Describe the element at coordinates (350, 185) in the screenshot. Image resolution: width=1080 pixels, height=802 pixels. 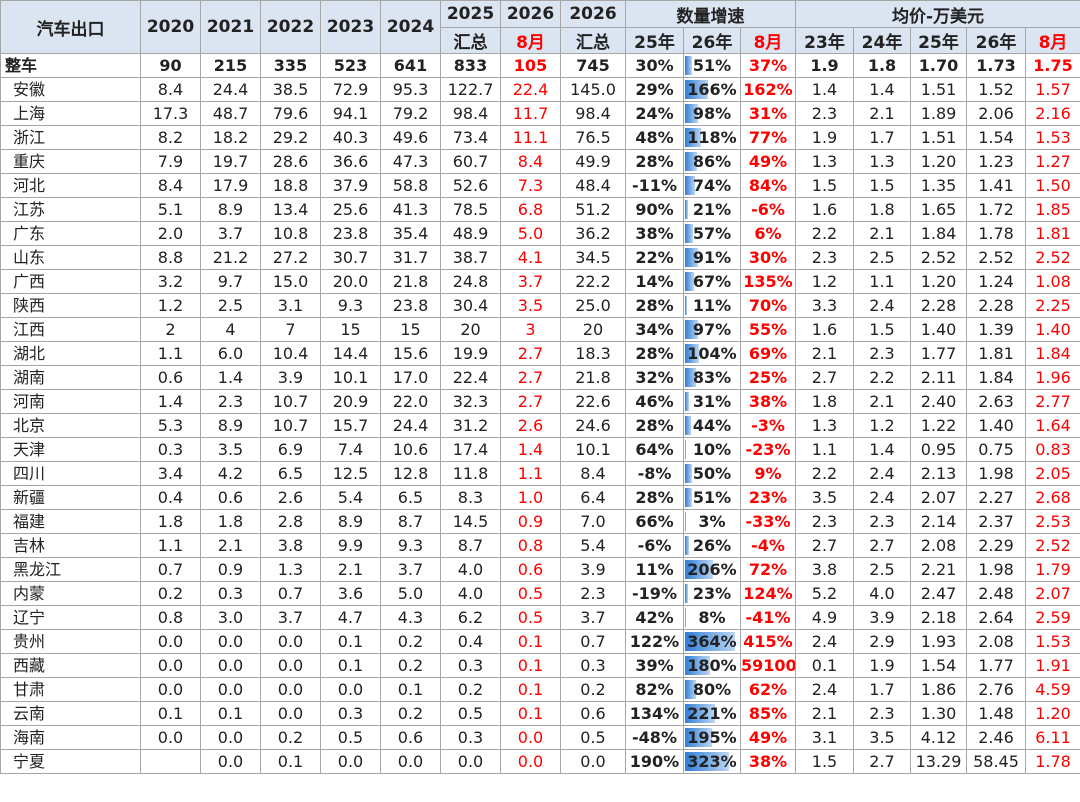
I see `cell: 37.9` at that location.